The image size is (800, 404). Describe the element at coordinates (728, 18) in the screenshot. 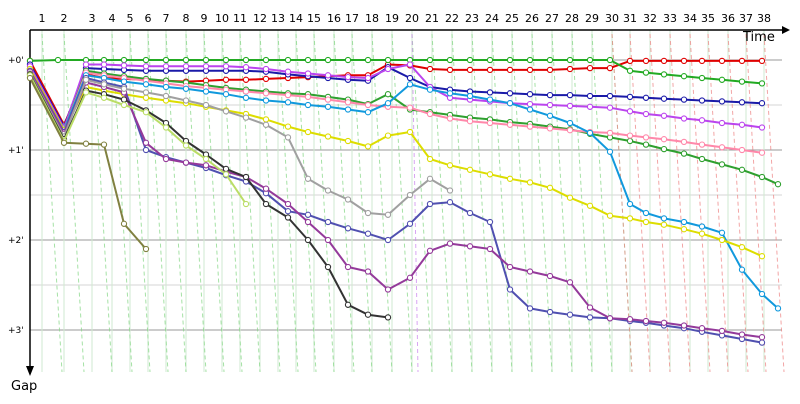

I see `x-tick-label: 36` at that location.